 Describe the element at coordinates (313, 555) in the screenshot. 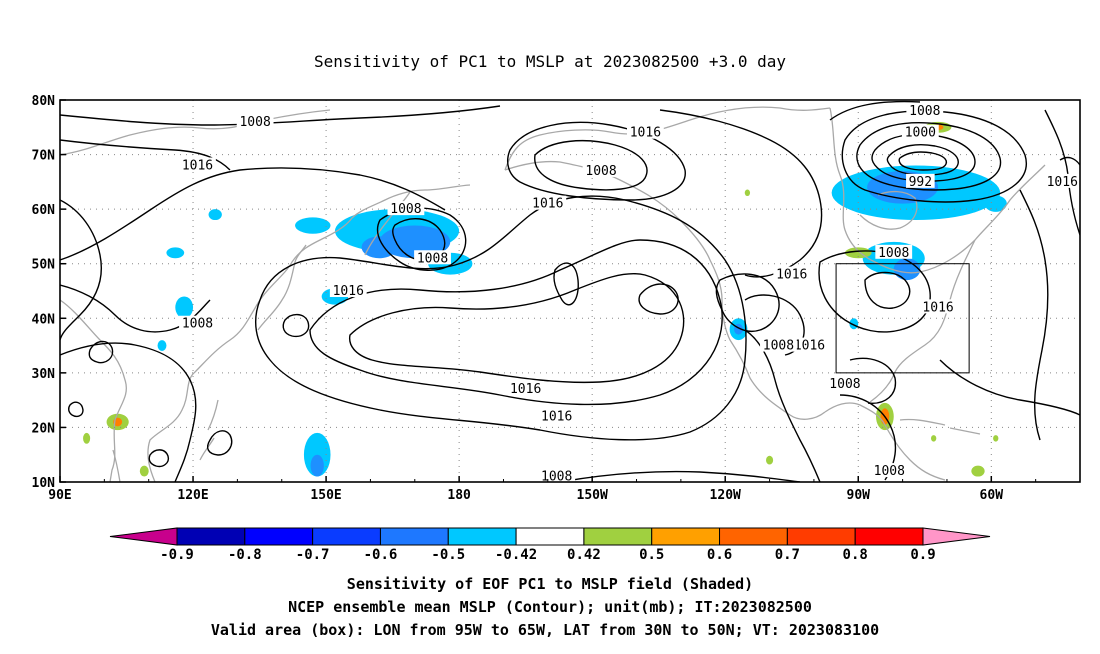

I see `colorbar-label: -0.7` at that location.